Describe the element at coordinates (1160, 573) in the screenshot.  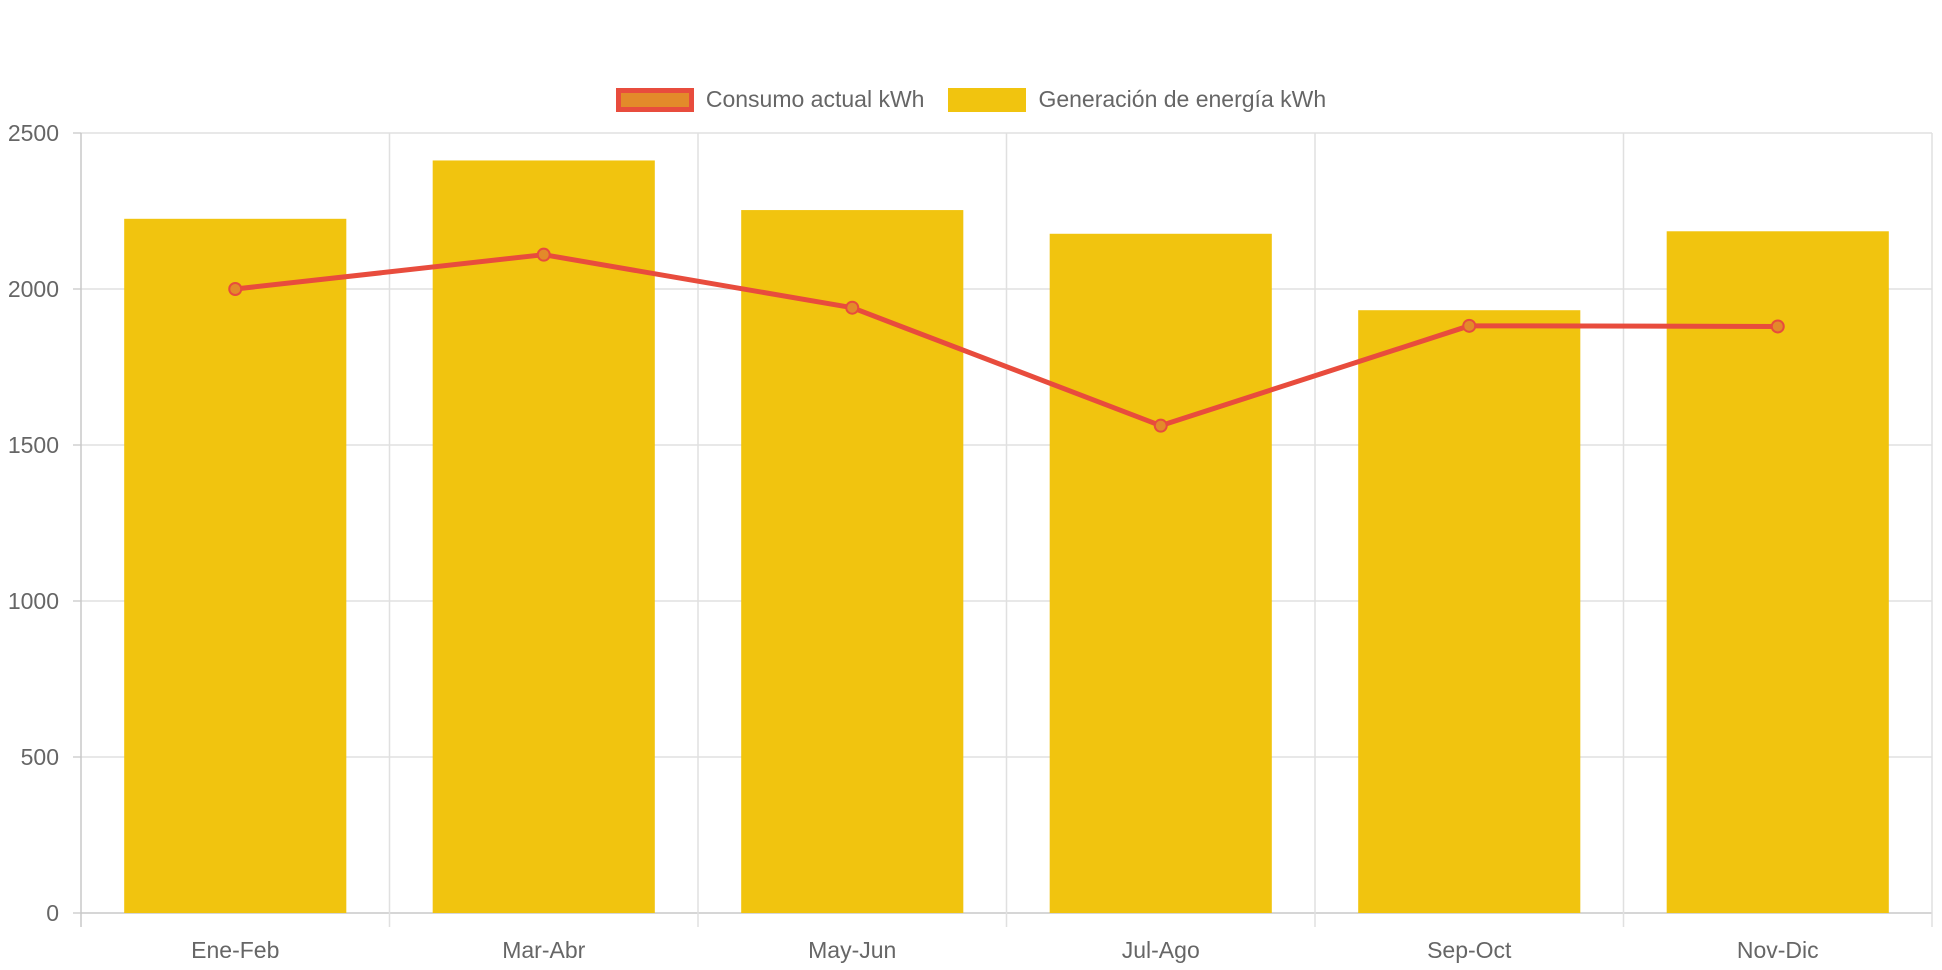
I see `bar-jul-ago` at that location.